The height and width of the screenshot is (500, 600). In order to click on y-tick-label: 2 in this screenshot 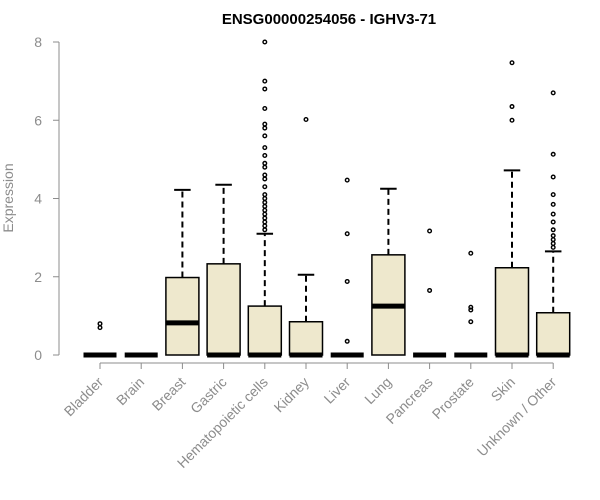, I will do `click(38, 277)`.